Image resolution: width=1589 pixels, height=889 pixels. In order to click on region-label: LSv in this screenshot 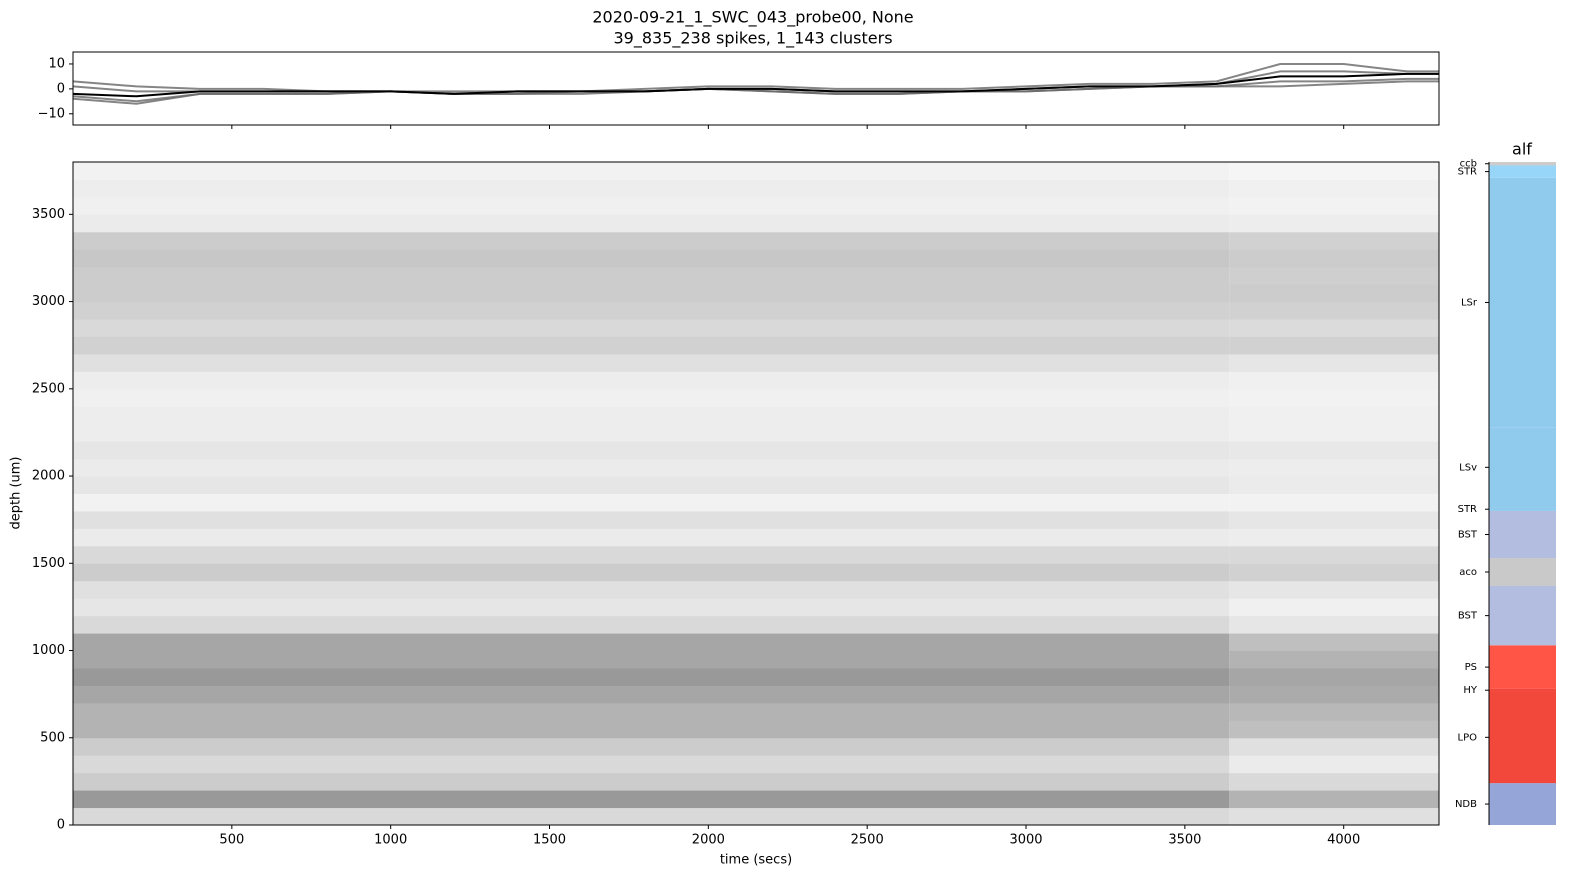, I will do `click(1468, 467)`.